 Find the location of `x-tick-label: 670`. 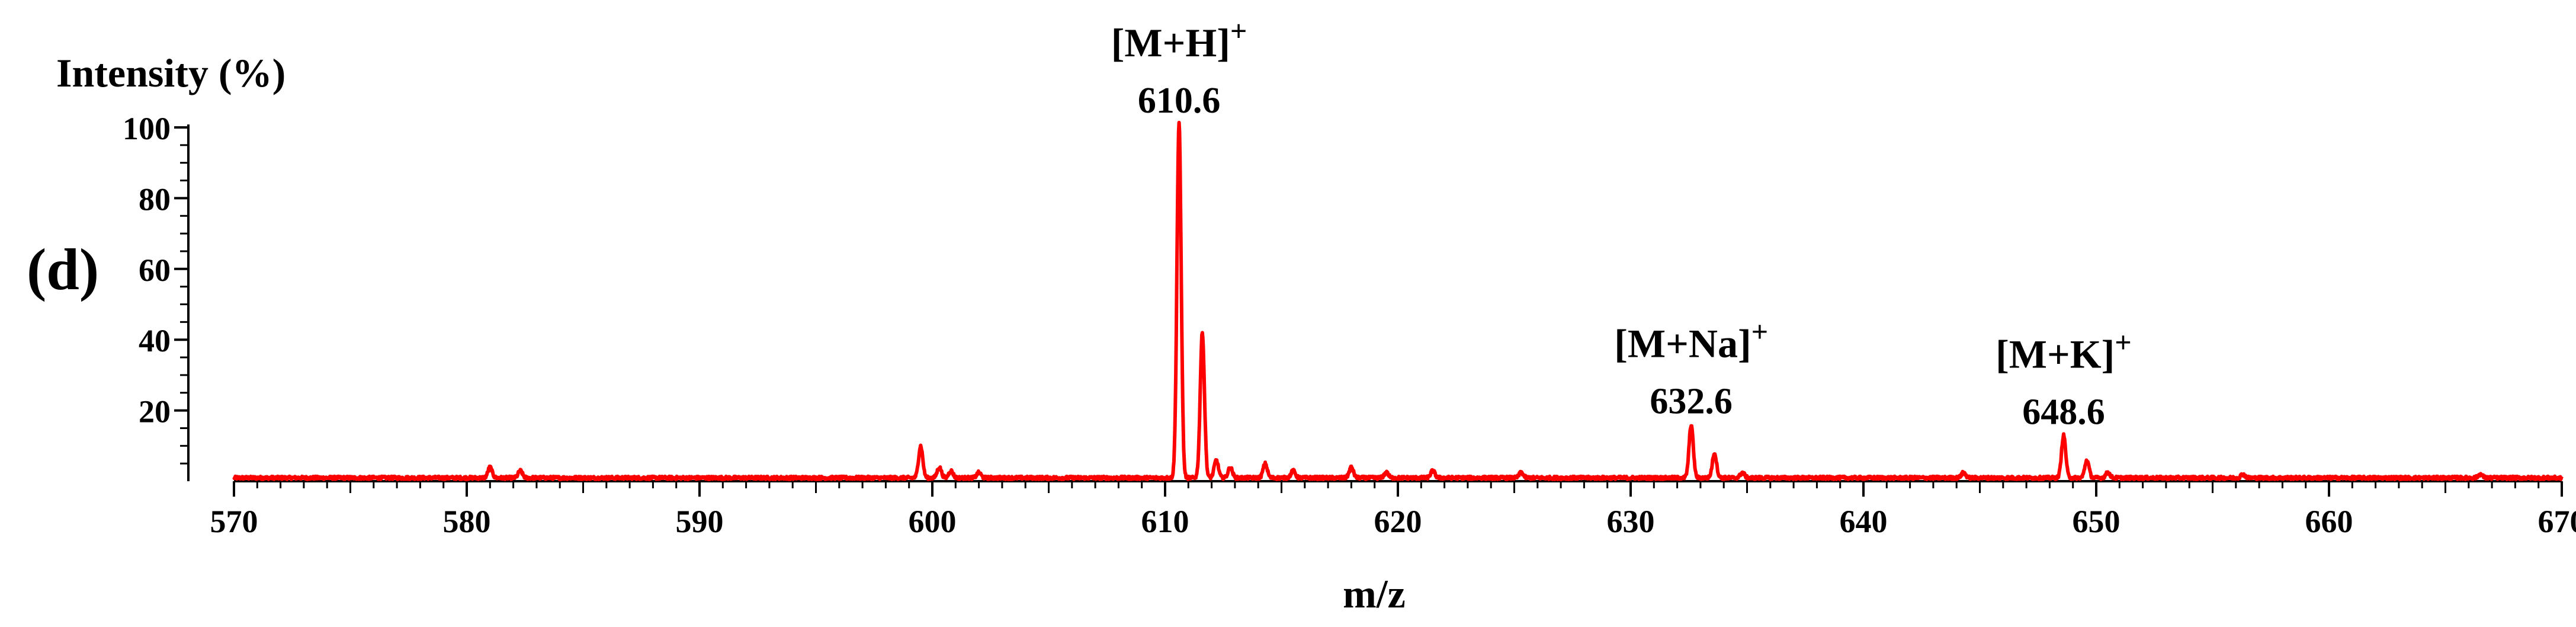

x-tick-label: 670 is located at coordinates (2557, 521).